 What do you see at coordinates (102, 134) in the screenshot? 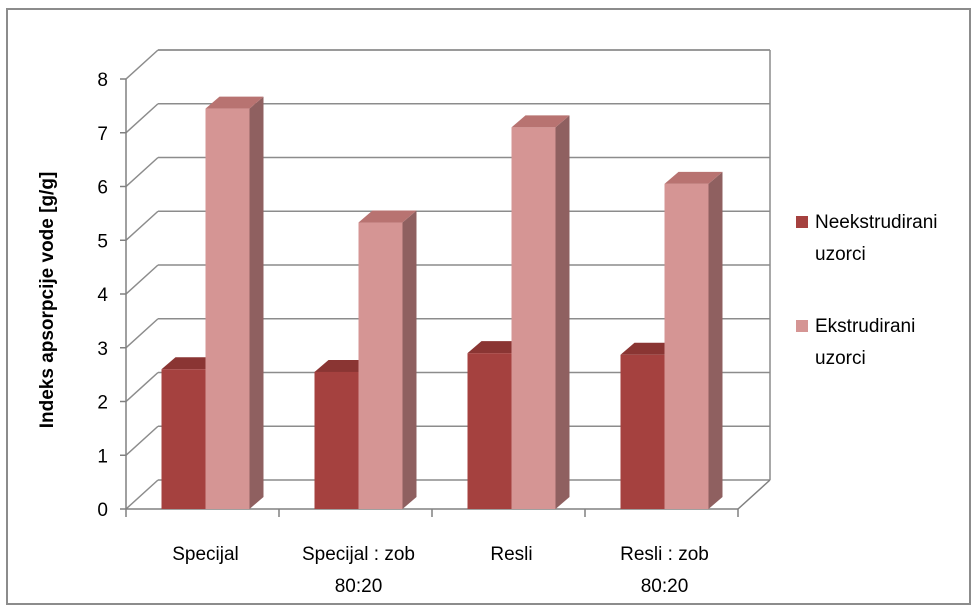
I see `y-tick-label: 7` at bounding box center [102, 134].